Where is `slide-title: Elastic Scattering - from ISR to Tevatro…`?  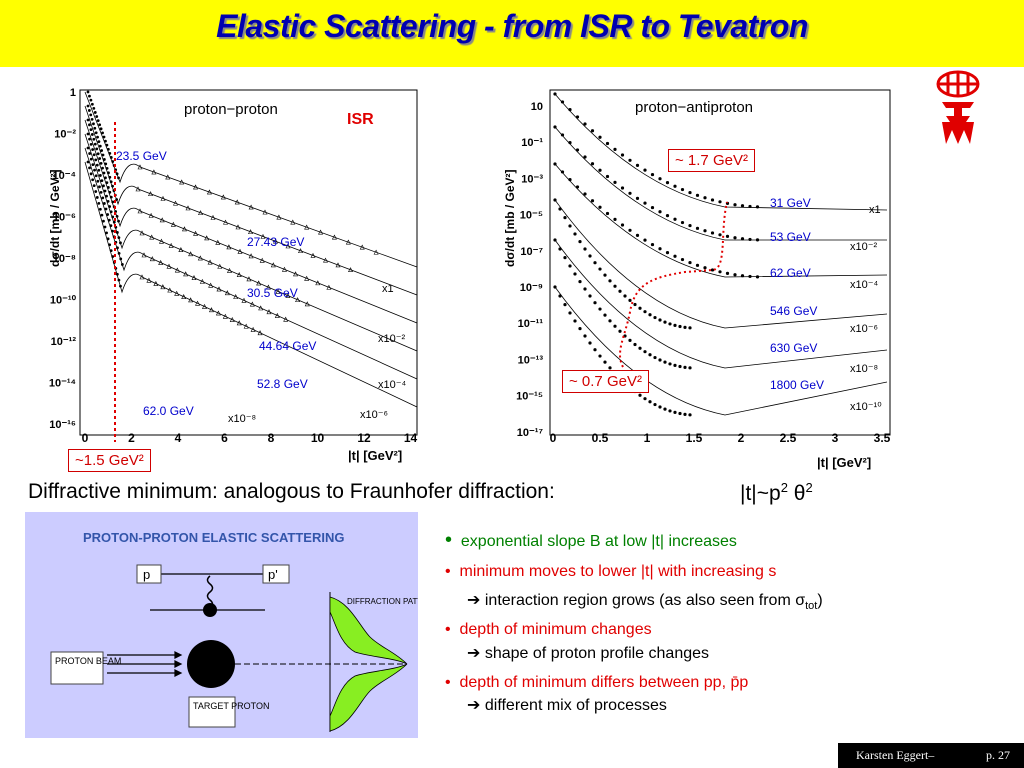 slide-title: Elastic Scattering - from ISR to Tevatro… is located at coordinates (512, 26).